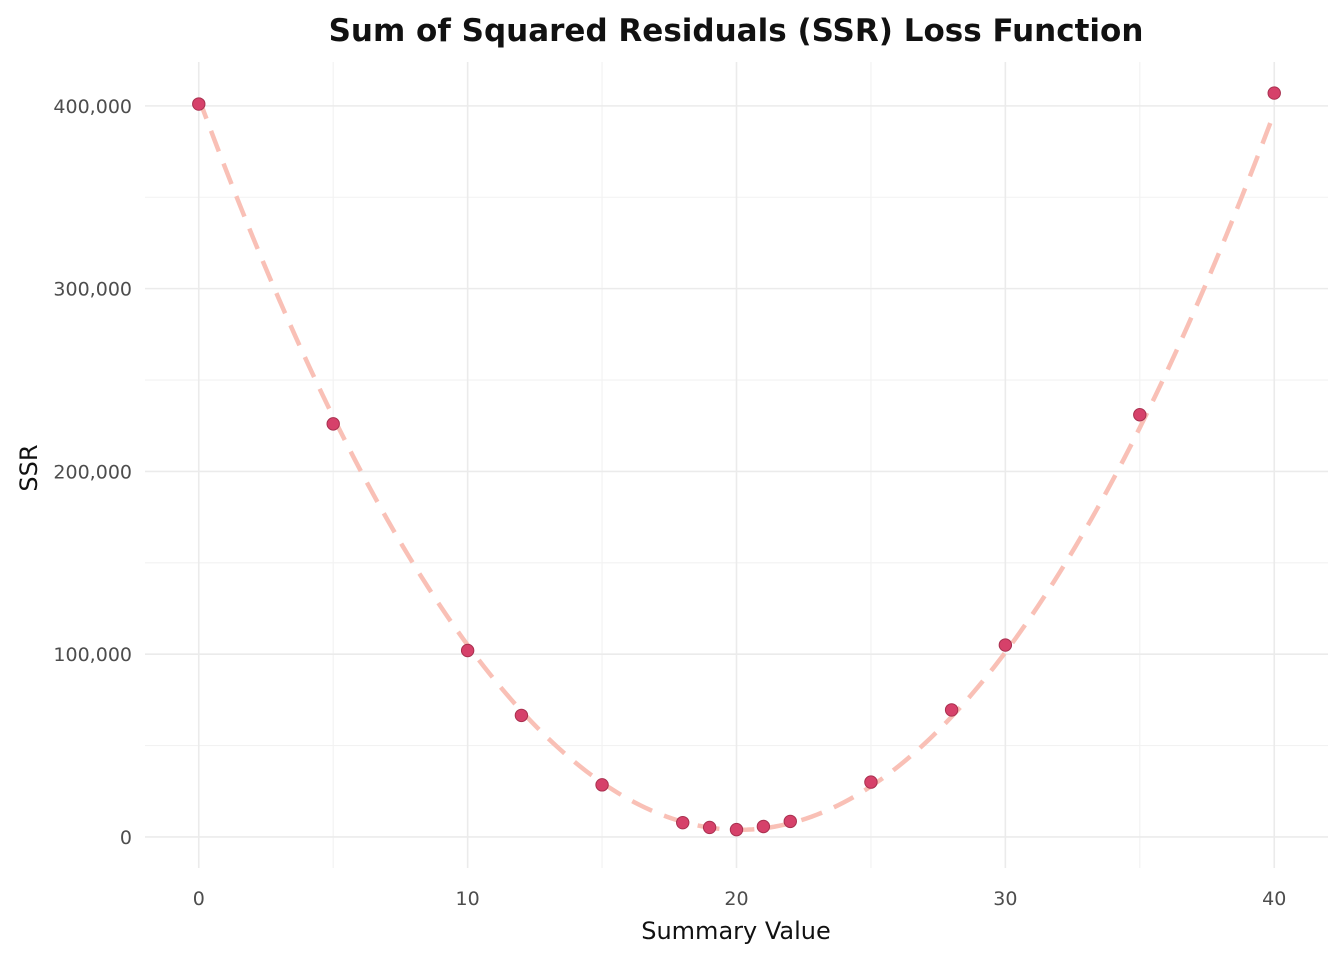 Image resolution: width=1344 pixels, height=960 pixels. I want to click on y-tick-label: 200,000, so click(92, 472).